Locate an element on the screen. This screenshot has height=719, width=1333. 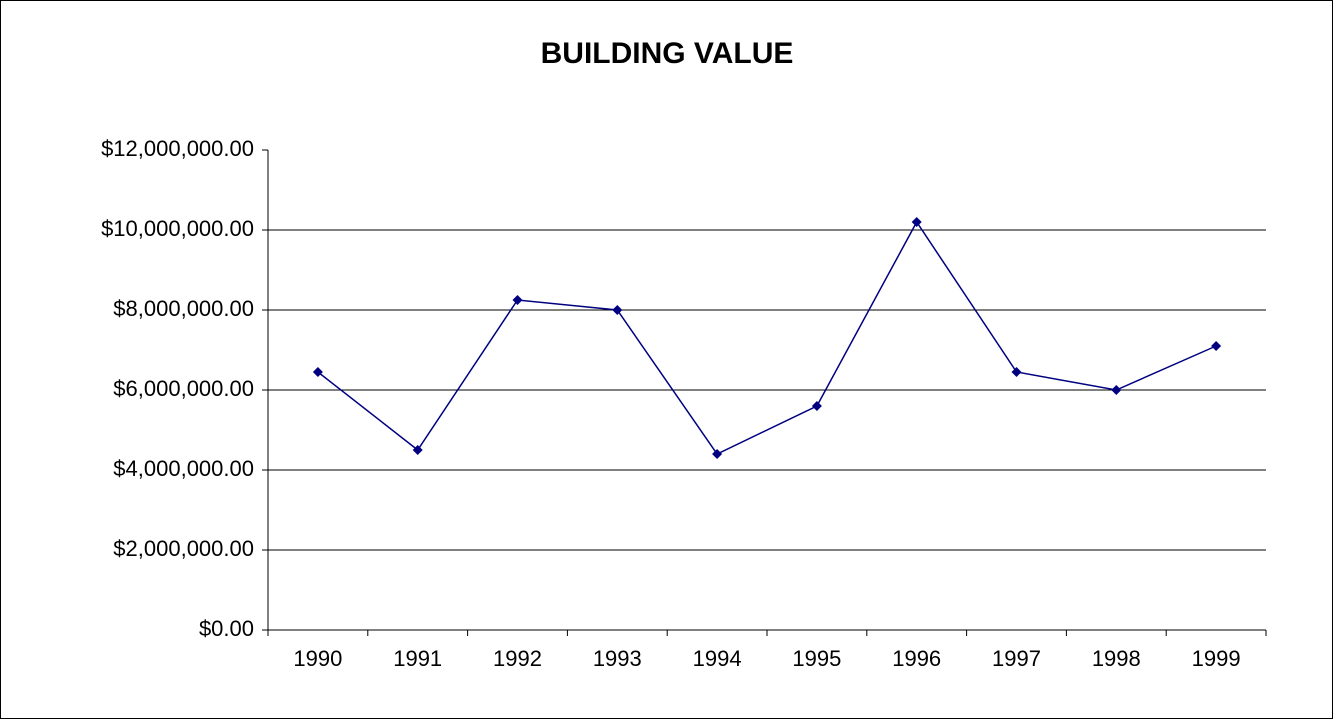
y-tick-label: $12,000,000.00 is located at coordinates (177, 148).